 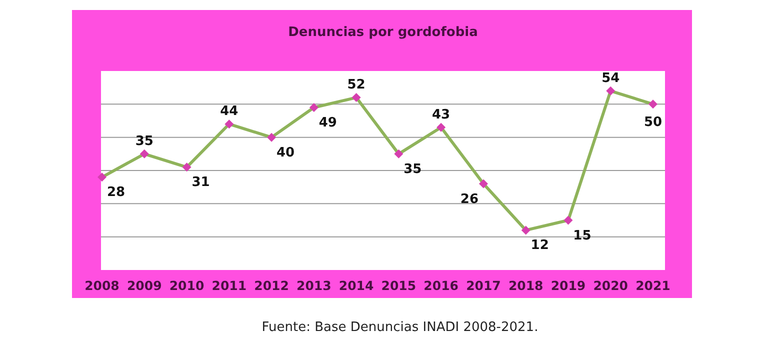 I want to click on x-tick-label: 2014, so click(x=356, y=285).